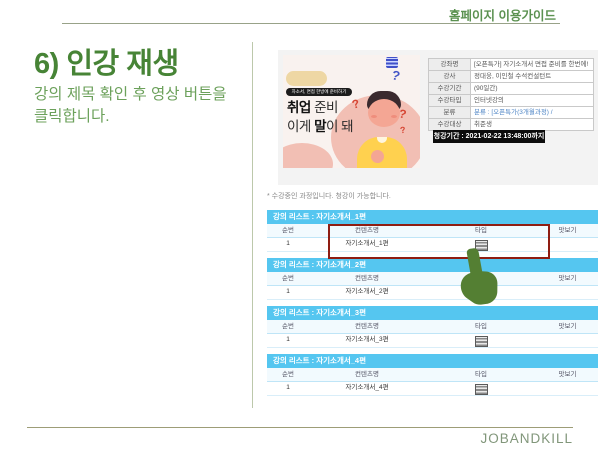 This screenshot has width=600, height=450. What do you see at coordinates (432, 217) in the screenshot?
I see `lecture-table-title: 강의 리스트 : 자기소개서_1편` at bounding box center [432, 217].